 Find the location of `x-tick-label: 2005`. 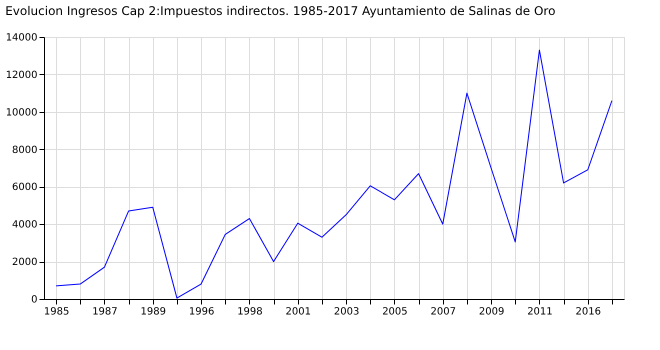

x-tick-label: 2005 is located at coordinates (395, 312).